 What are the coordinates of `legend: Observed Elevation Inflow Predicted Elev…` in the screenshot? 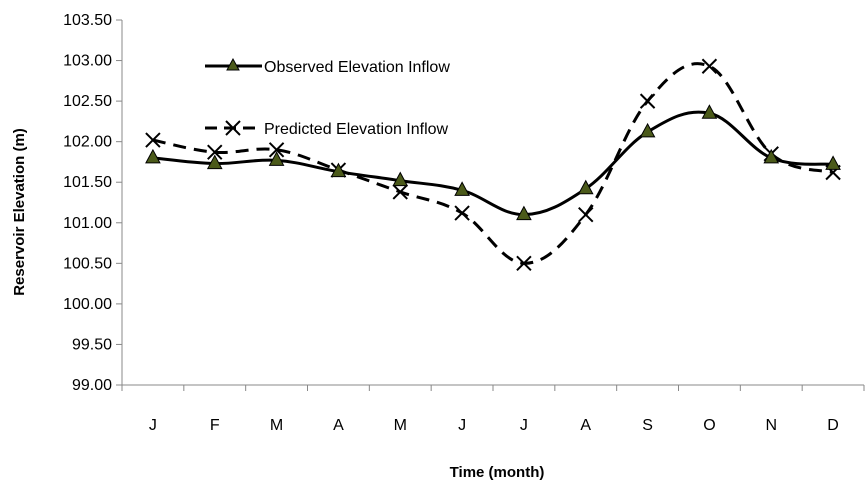 It's located at (327, 97).